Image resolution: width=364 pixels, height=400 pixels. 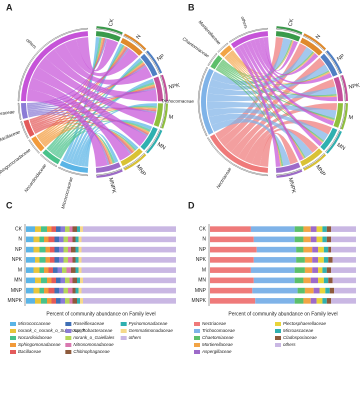 I want to click on category-label: MN, so click(x=18, y=281).